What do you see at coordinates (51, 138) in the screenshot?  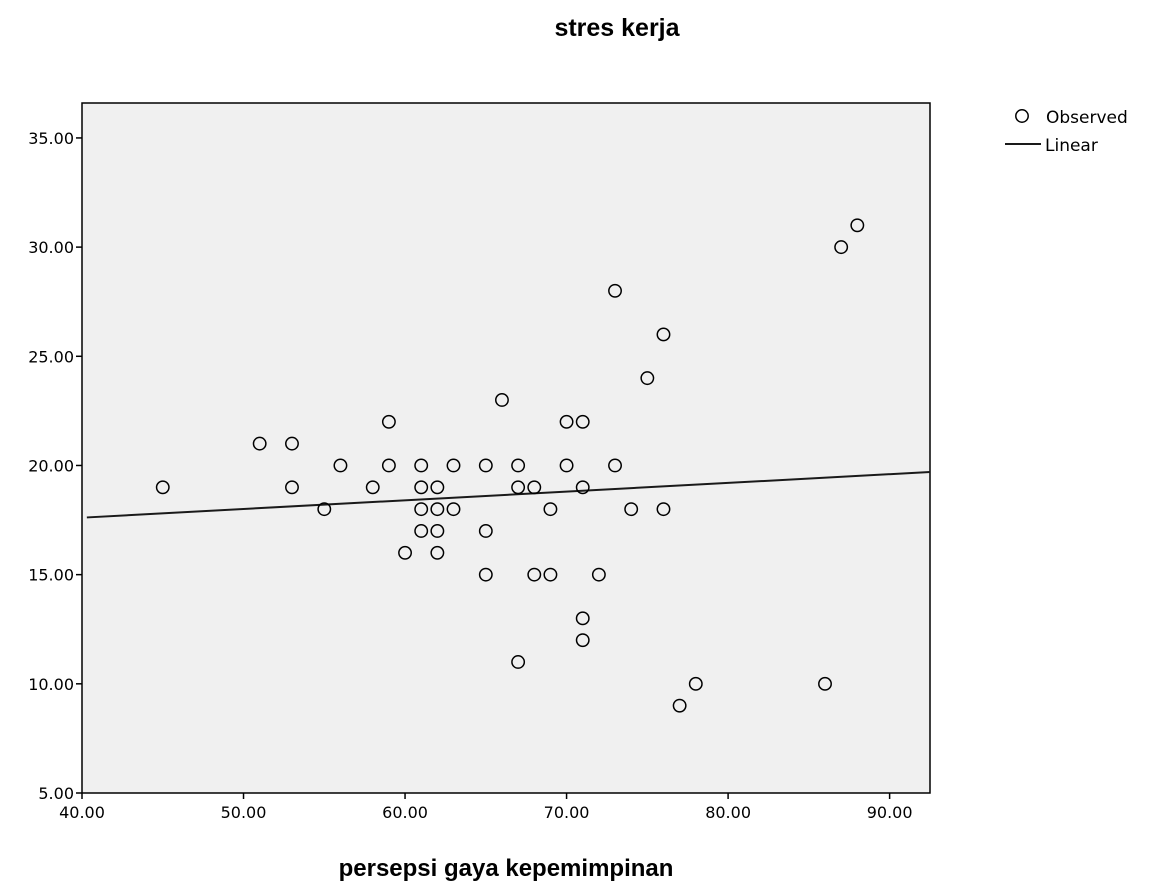 I see `y-tick-label: 35.00` at bounding box center [51, 138].